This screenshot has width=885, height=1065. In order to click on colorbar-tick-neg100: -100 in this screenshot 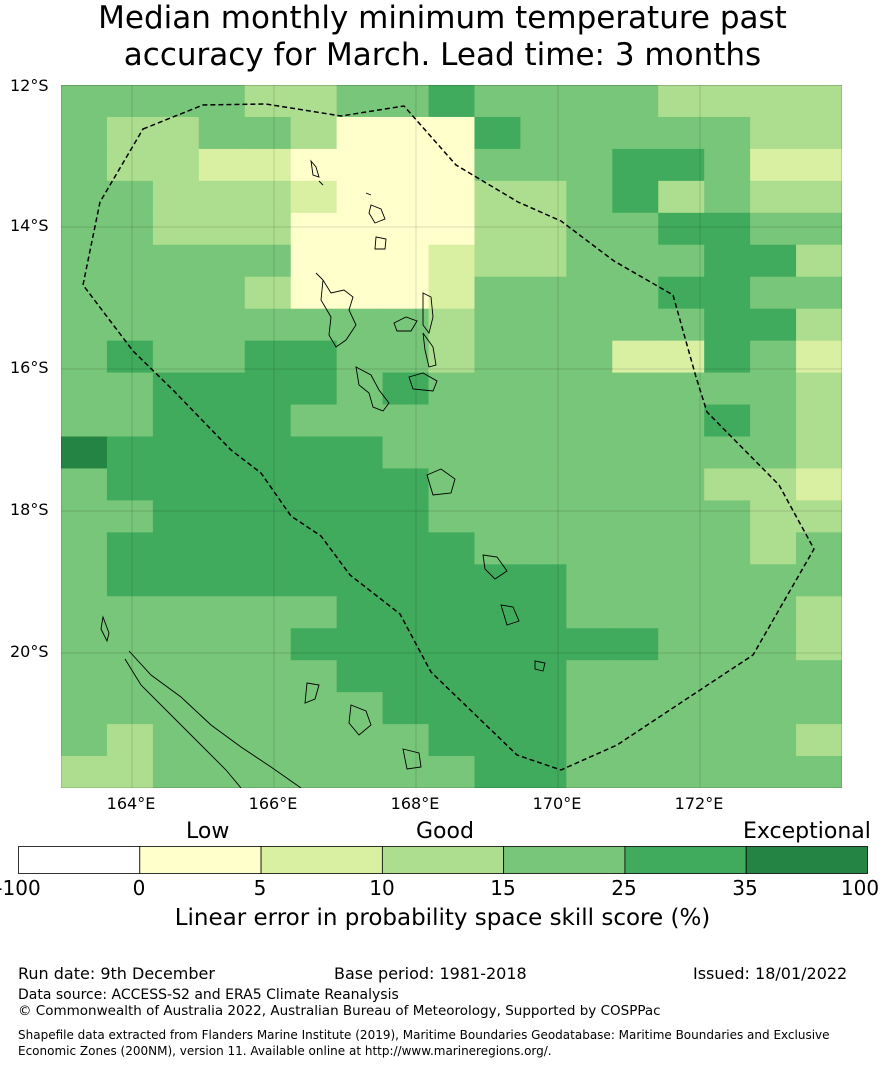, I will do `click(20, 888)`.